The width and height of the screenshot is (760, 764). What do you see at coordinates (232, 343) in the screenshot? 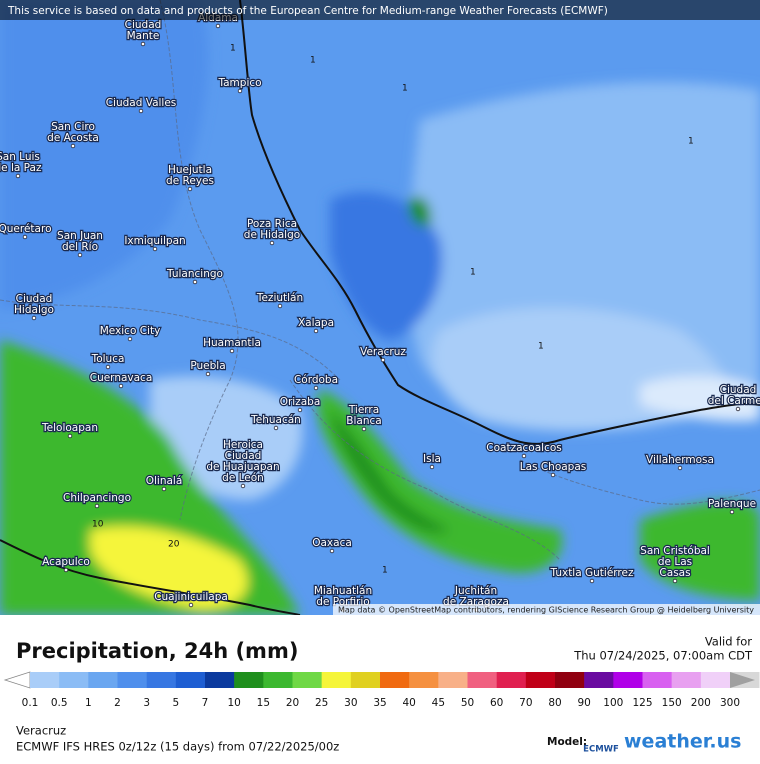
I see `city-label: Huamantla` at bounding box center [232, 343].